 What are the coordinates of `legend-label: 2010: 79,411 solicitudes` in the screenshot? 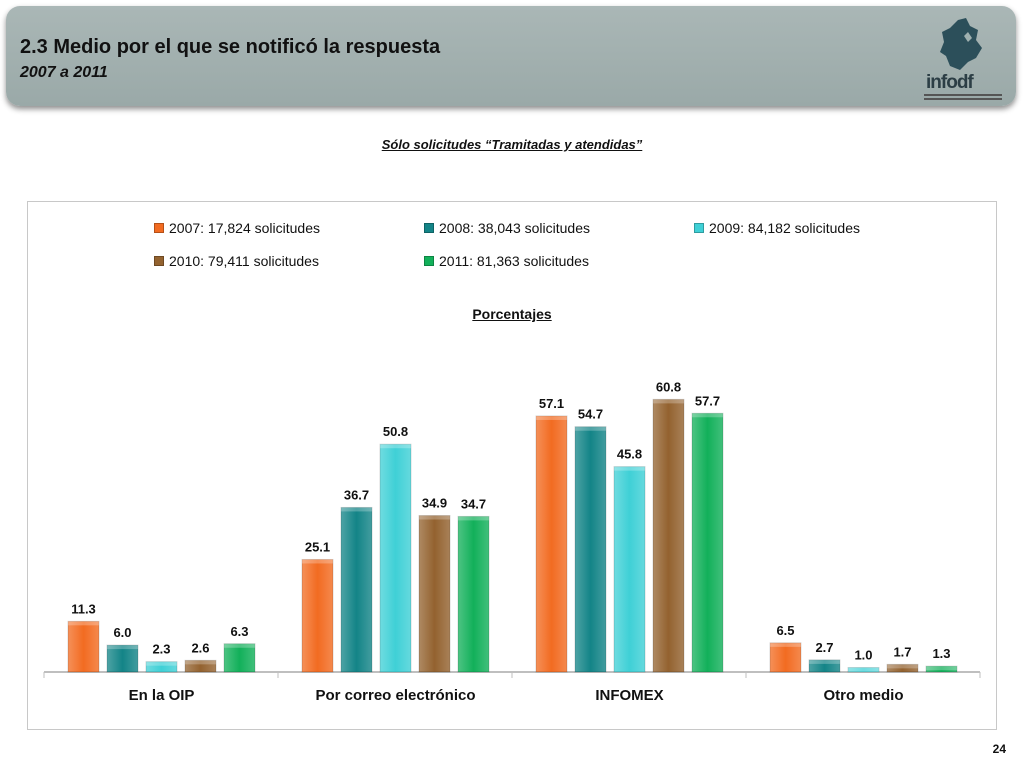 It's located at (244, 261).